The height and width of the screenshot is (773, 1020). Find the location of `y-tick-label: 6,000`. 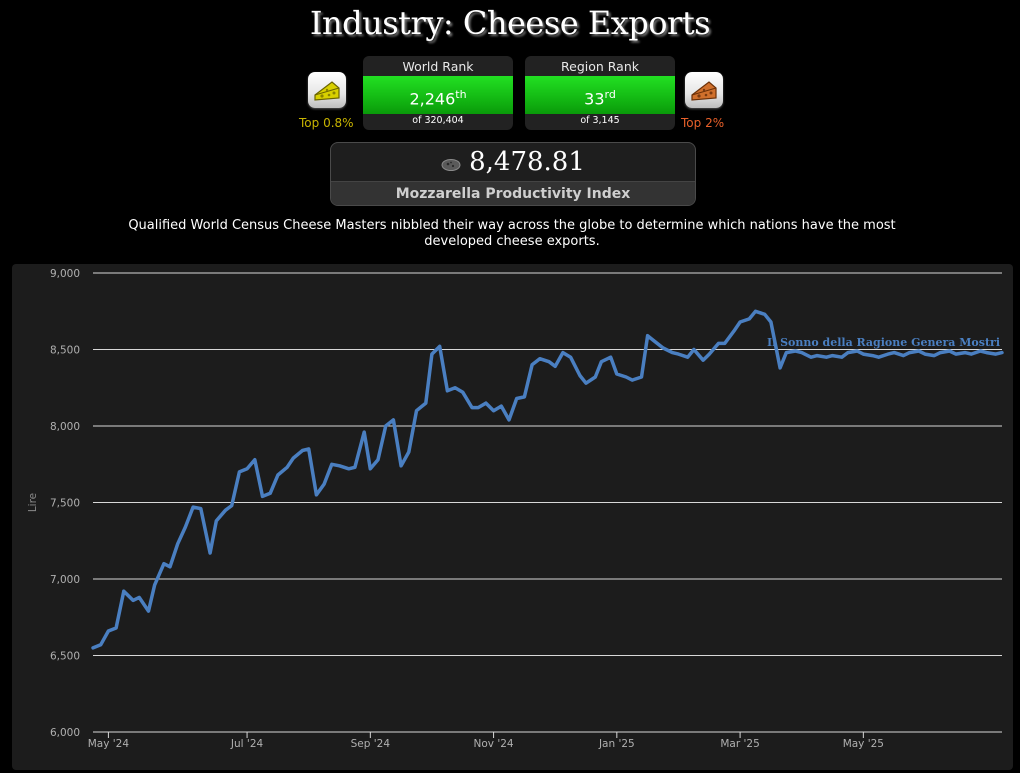

y-tick-label: 6,000 is located at coordinates (65, 733).